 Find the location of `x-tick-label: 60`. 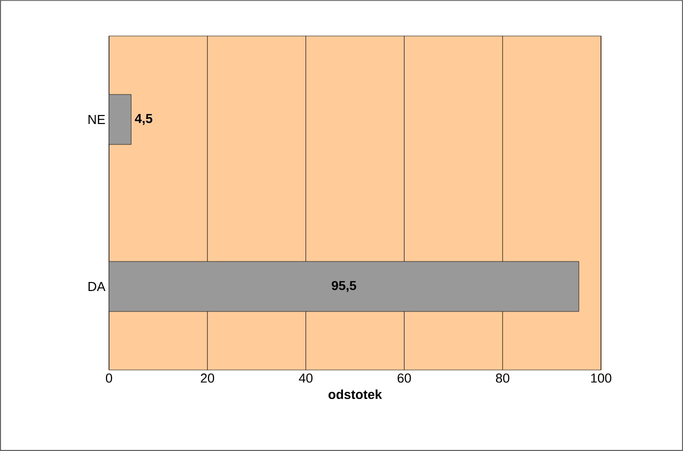

x-tick-label: 60 is located at coordinates (404, 378).